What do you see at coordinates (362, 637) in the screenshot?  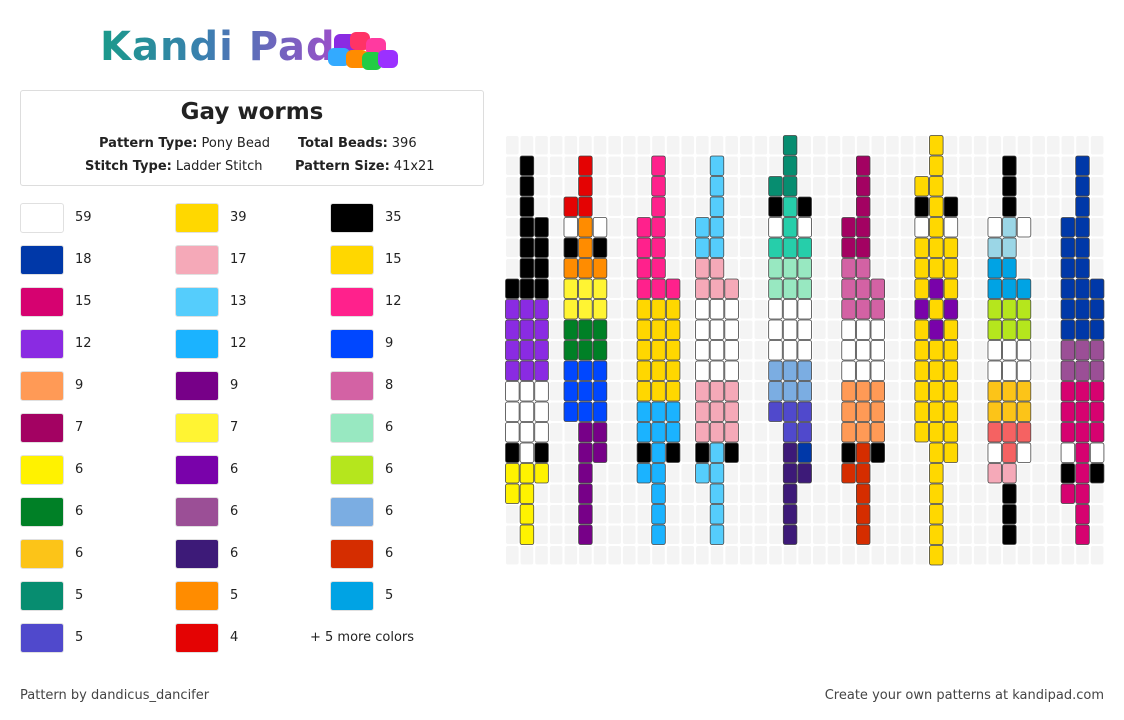 I see `more-colors: + 5 more colors` at bounding box center [362, 637].